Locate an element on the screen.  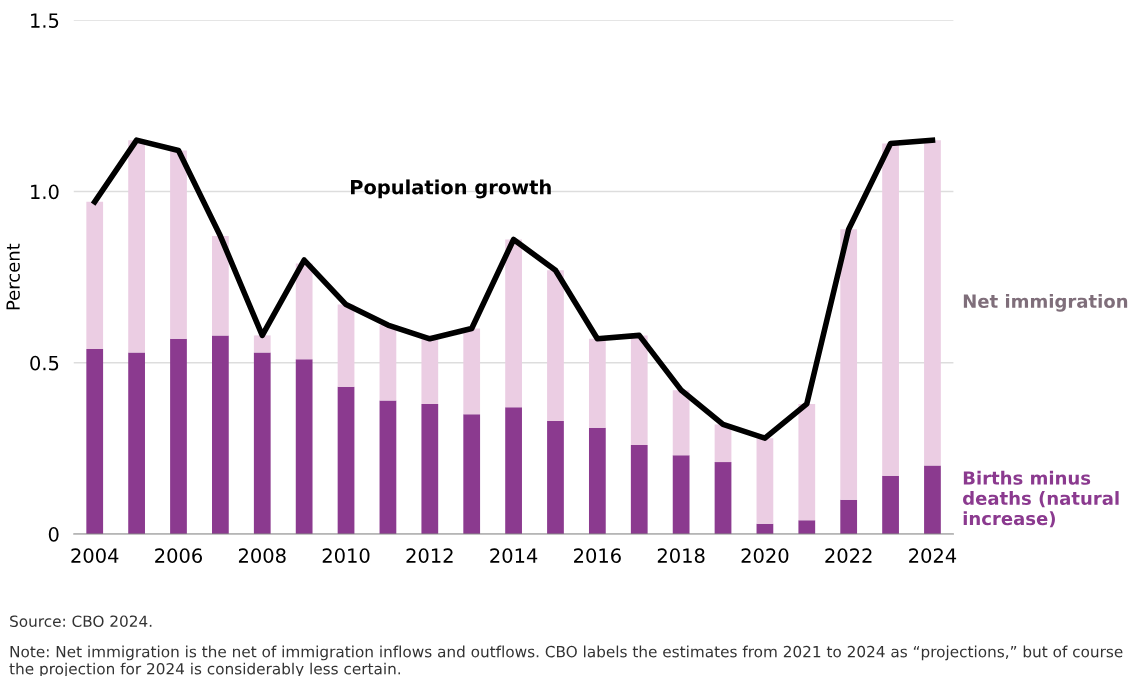
x-tick-label: 2014 is located at coordinates (514, 555).